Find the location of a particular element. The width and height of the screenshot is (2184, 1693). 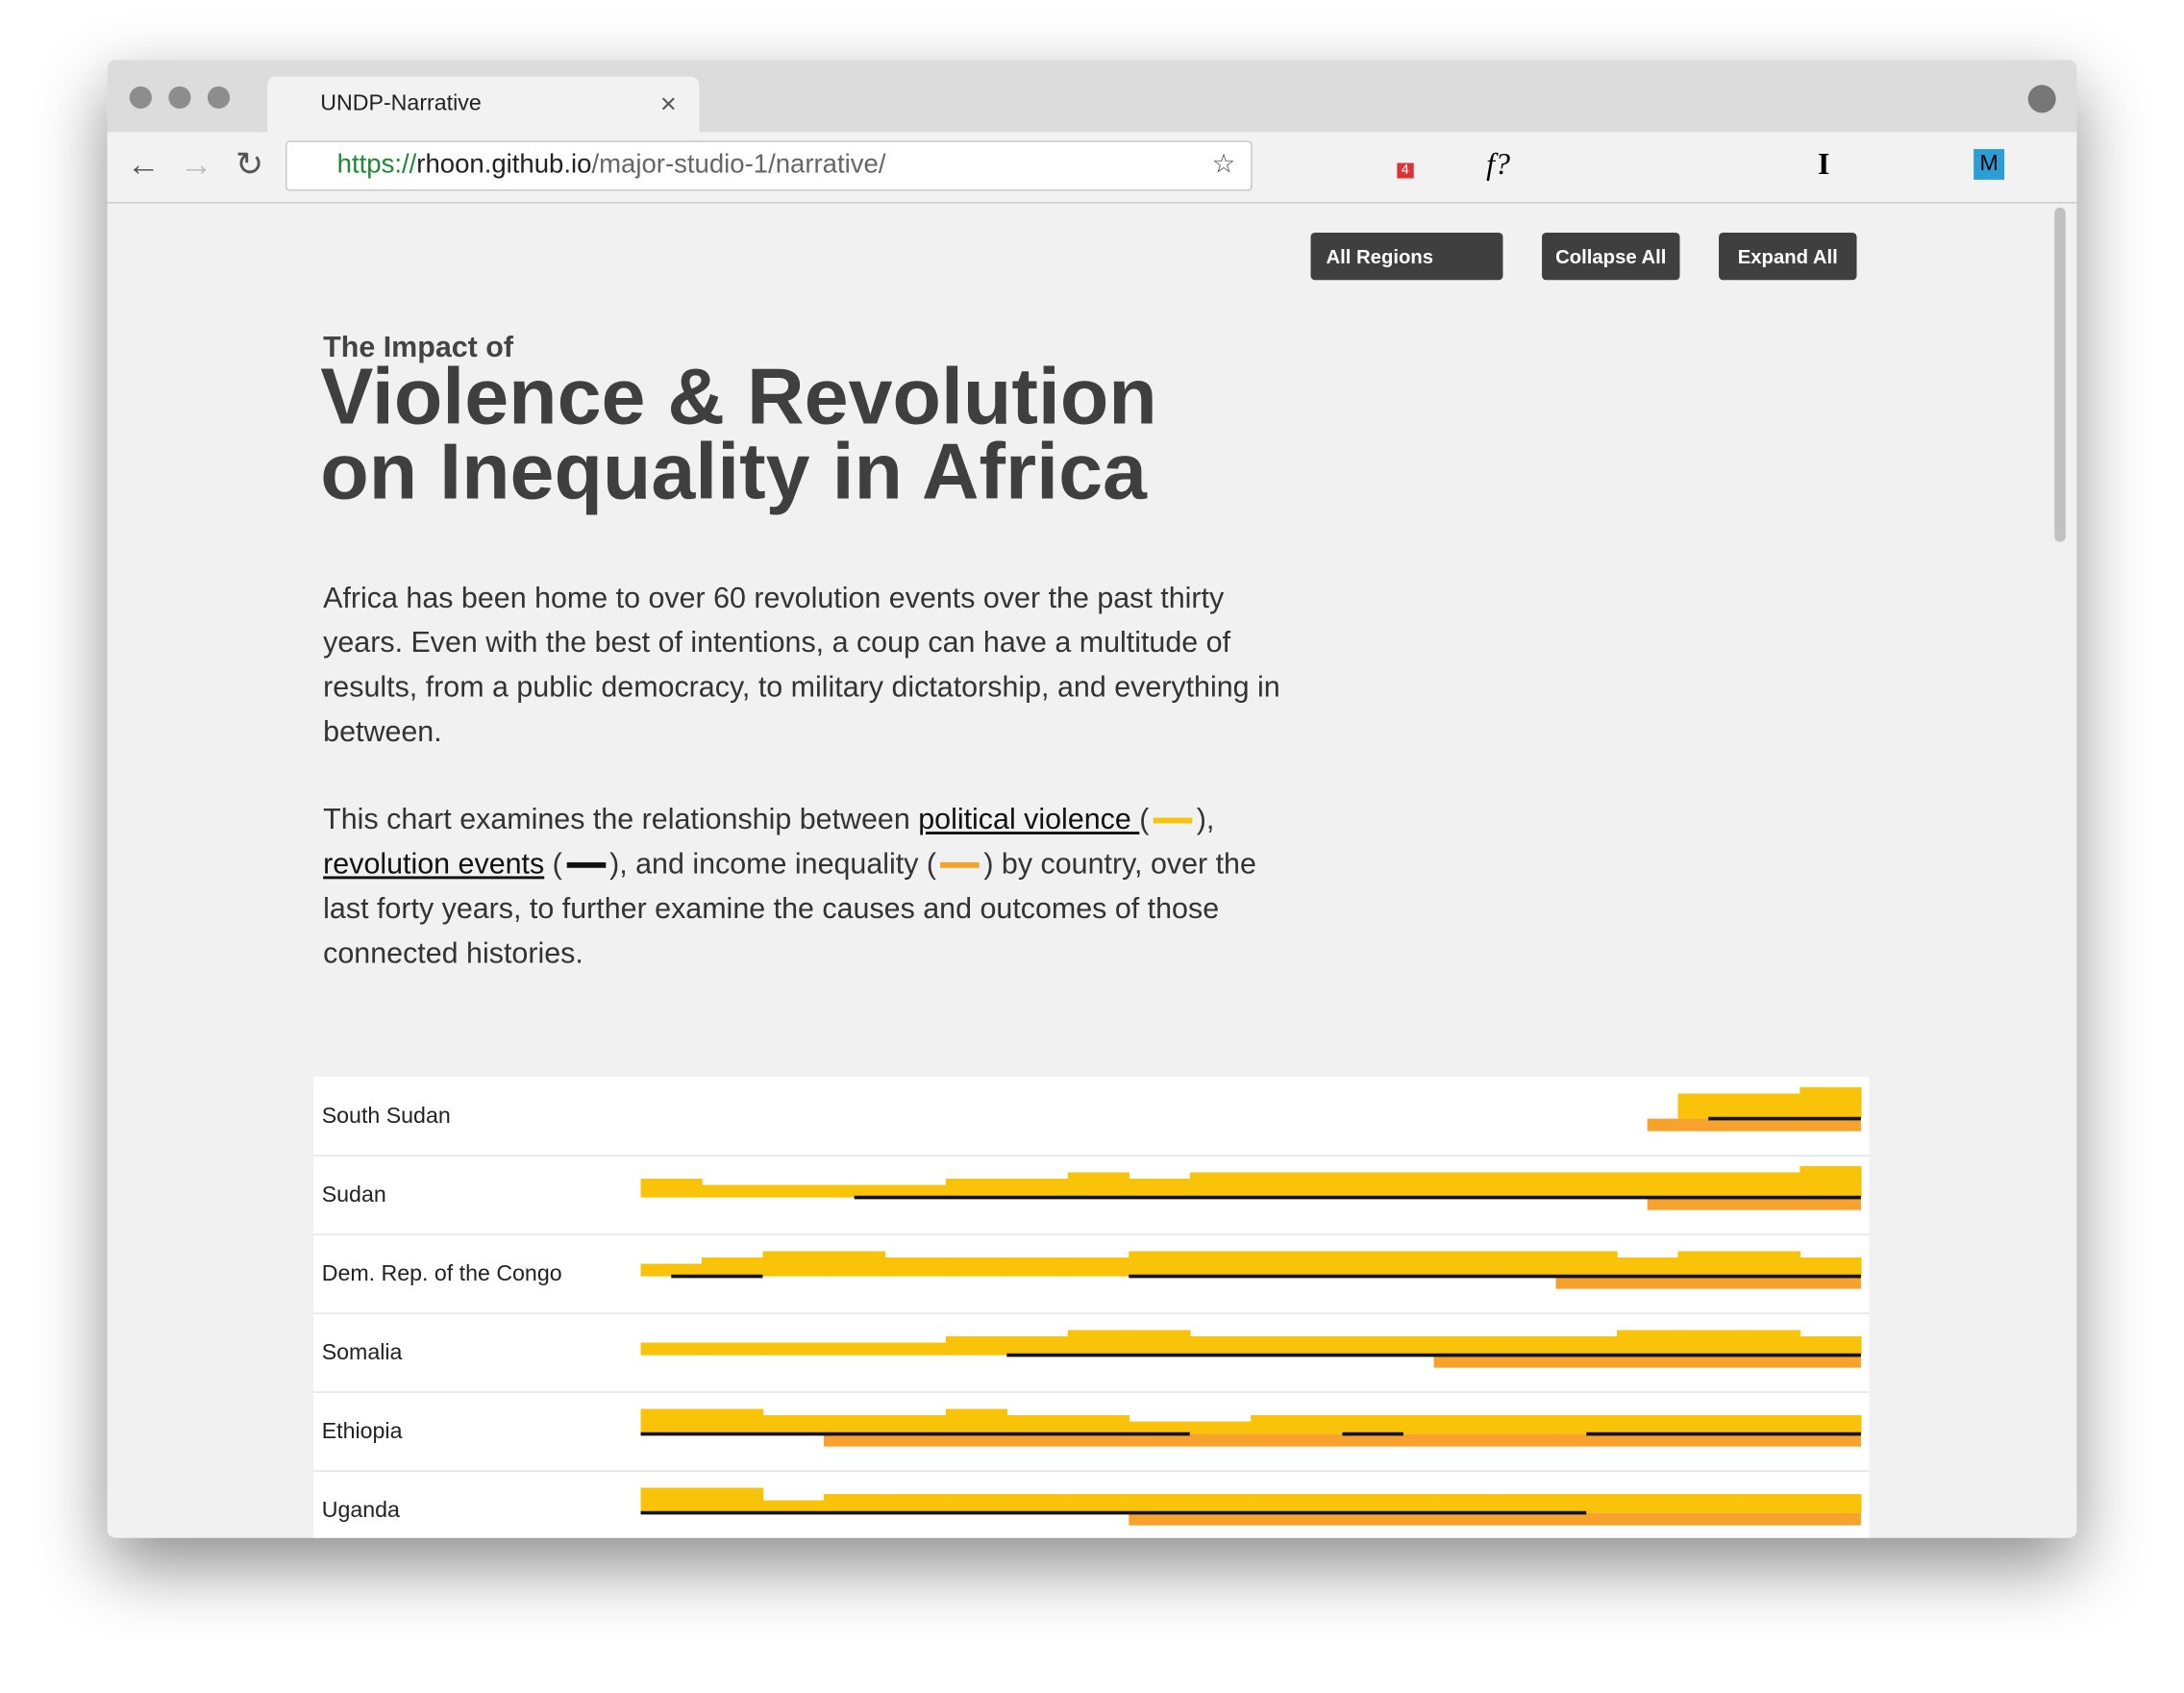

region-select: All Regions is located at coordinates (1407, 256).